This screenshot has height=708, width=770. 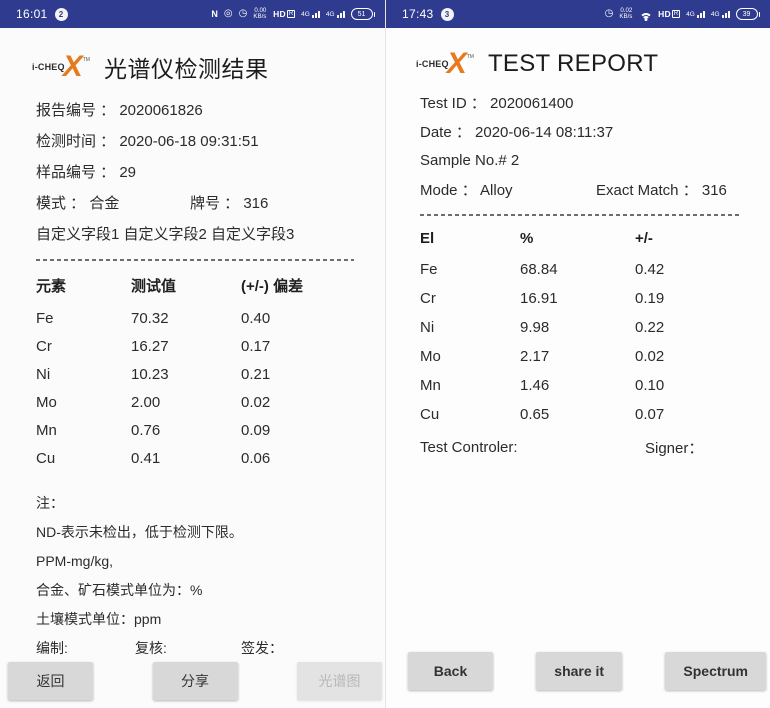 I want to click on mode-value: Mode ： Alloy, so click(x=466, y=190).